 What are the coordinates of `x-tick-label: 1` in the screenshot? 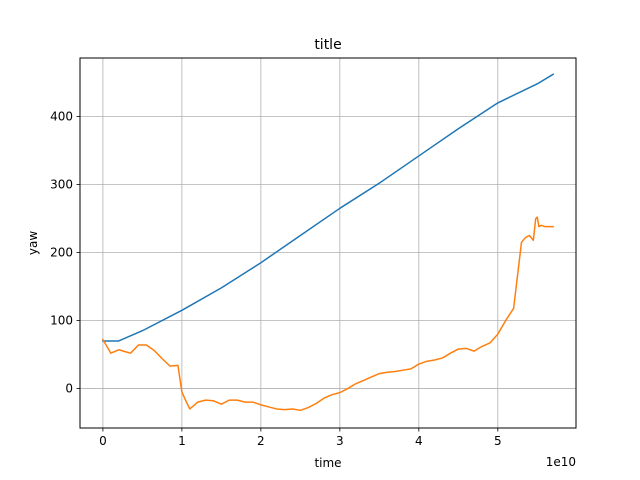 It's located at (182, 441).